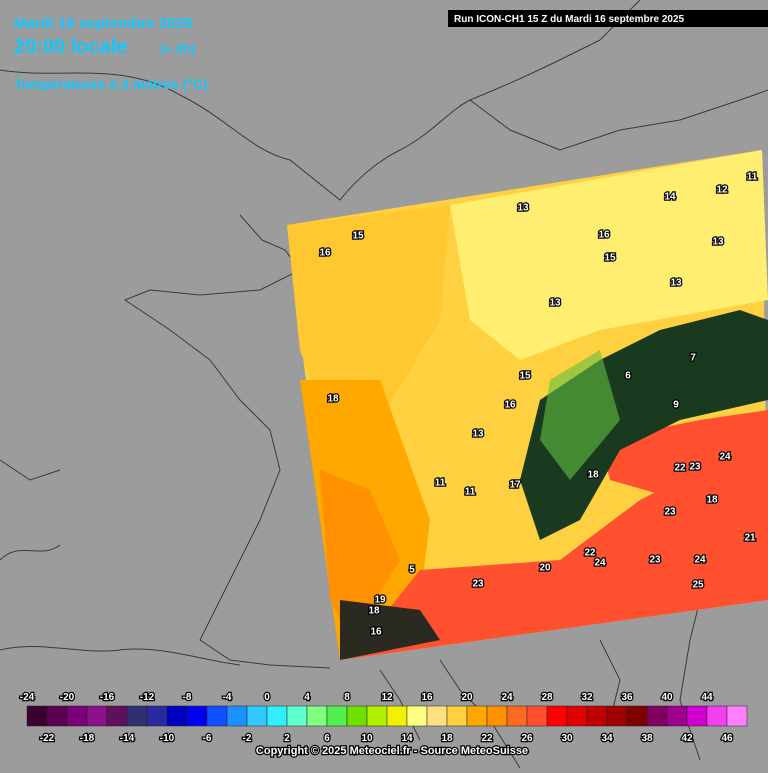 Image resolution: width=768 pixels, height=773 pixels. What do you see at coordinates (347, 697) in the screenshot?
I see `scale-label: 8` at bounding box center [347, 697].